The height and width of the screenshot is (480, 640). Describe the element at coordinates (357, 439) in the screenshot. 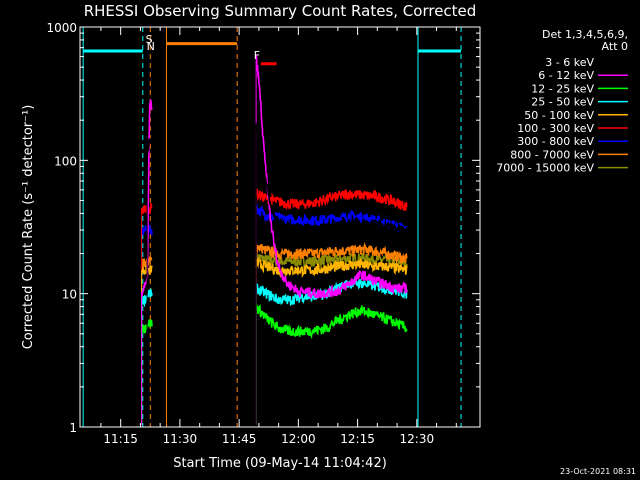

I see `x-tick-label-4: 12:15` at that location.